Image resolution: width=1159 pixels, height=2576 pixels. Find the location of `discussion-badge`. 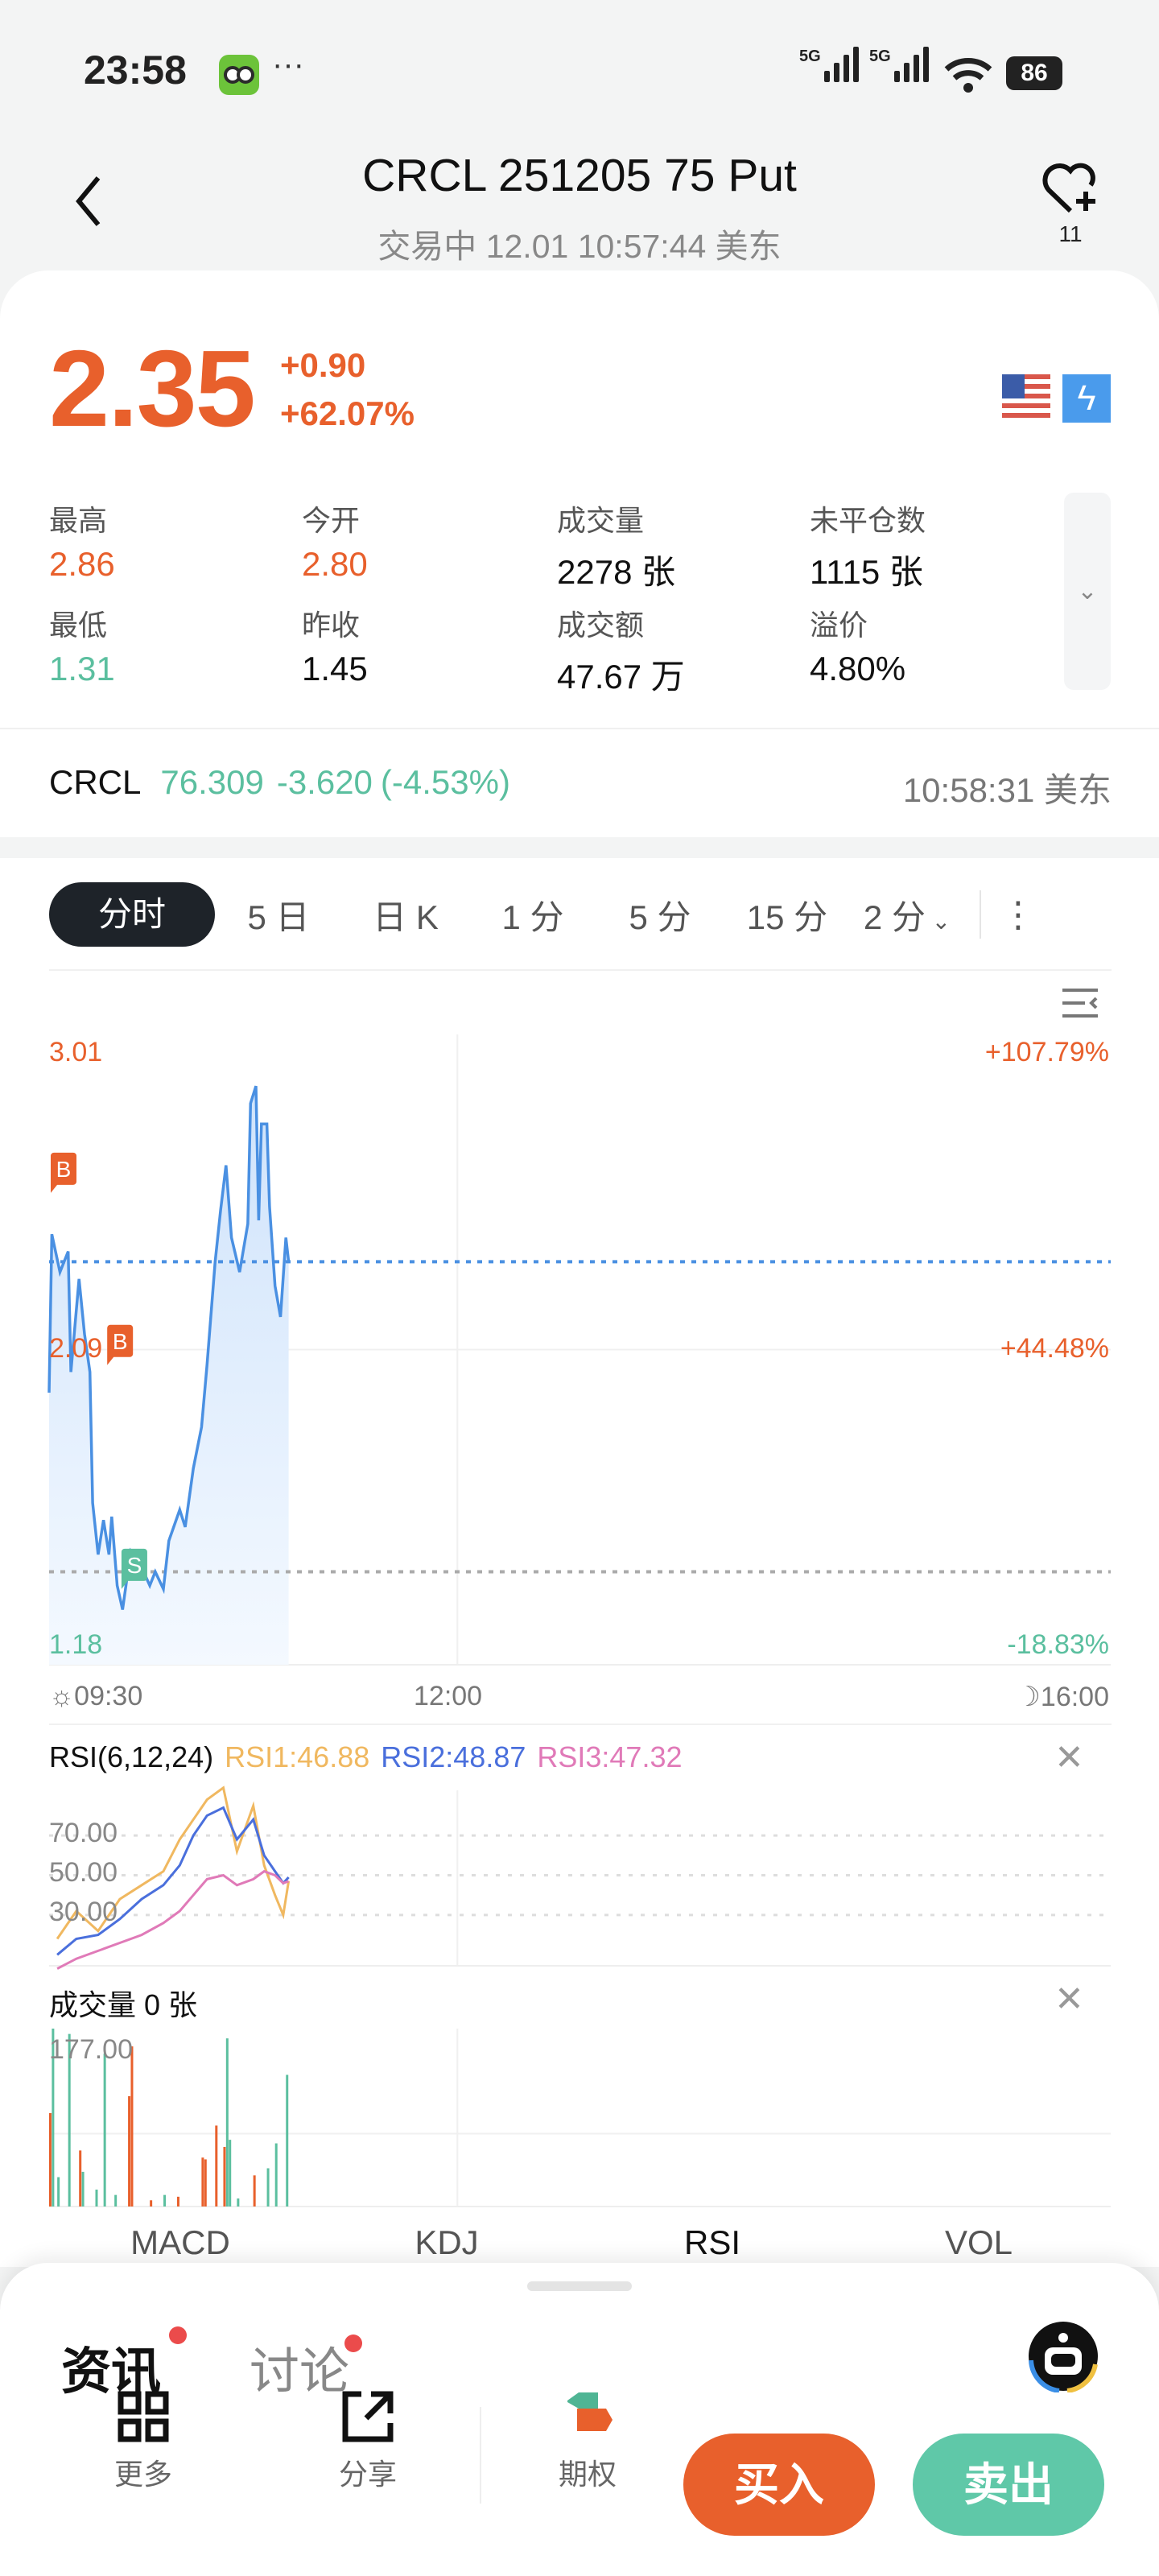

discussion-badge is located at coordinates (353, 2343).